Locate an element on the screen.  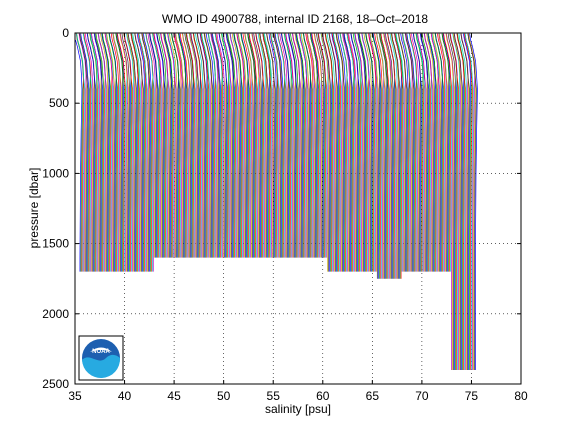
logo-text: NOAA is located at coordinates (101, 352).